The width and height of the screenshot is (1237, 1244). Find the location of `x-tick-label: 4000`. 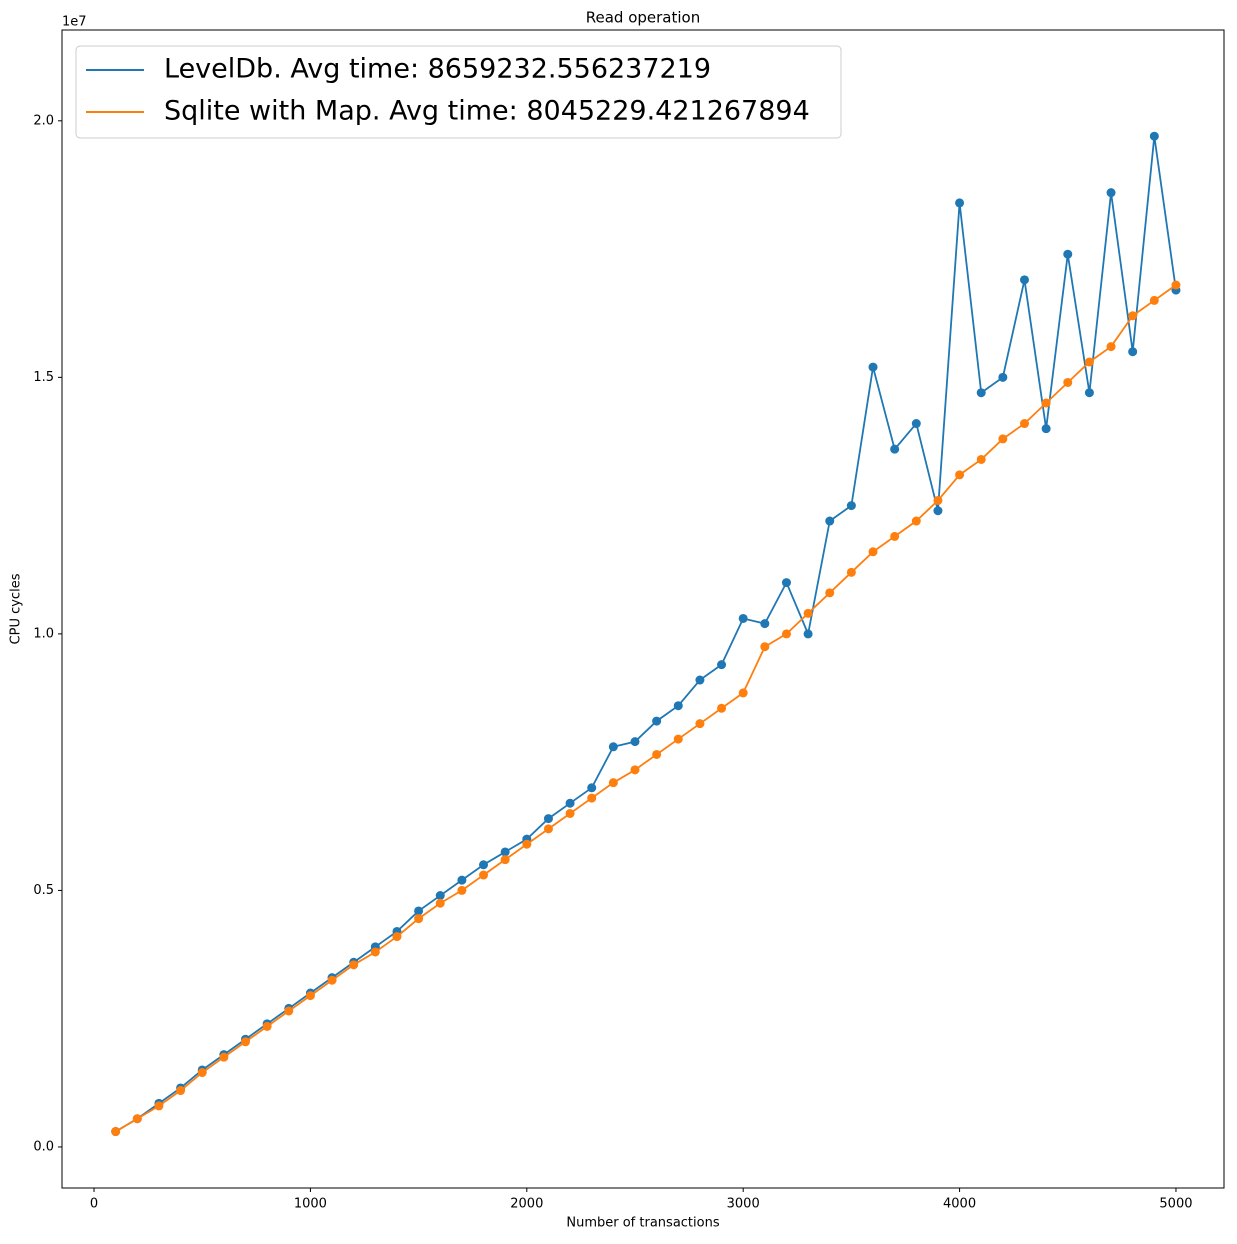

x-tick-label: 4000 is located at coordinates (959, 1204).